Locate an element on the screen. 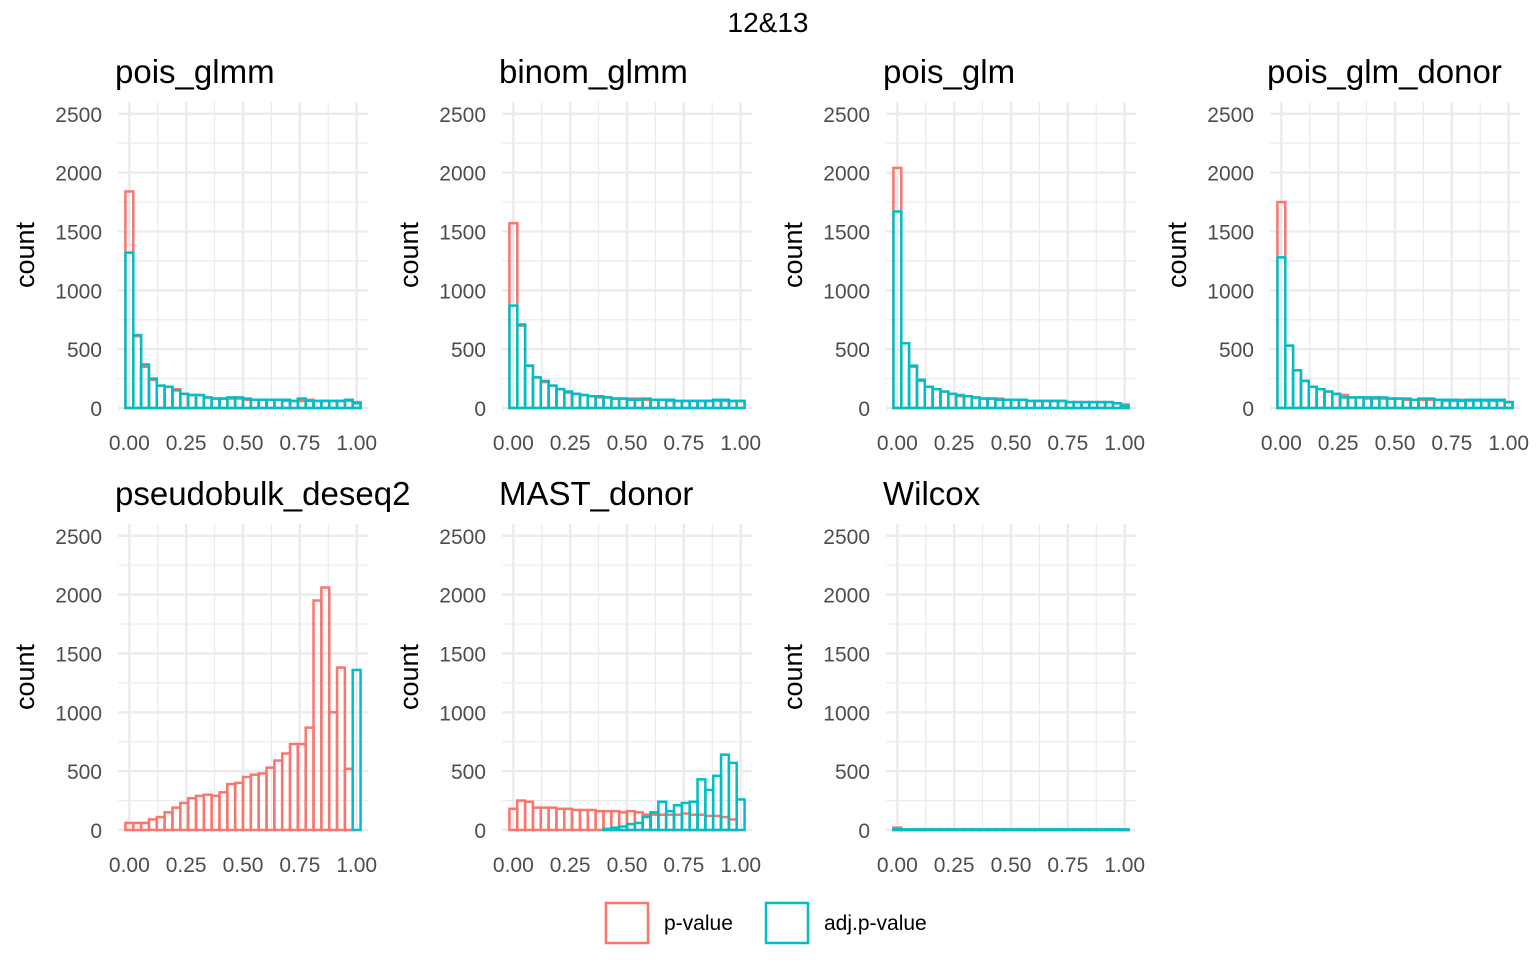 Image resolution: width=1536 pixels, height=960 pixels. legend-key-p-value is located at coordinates (627, 923).